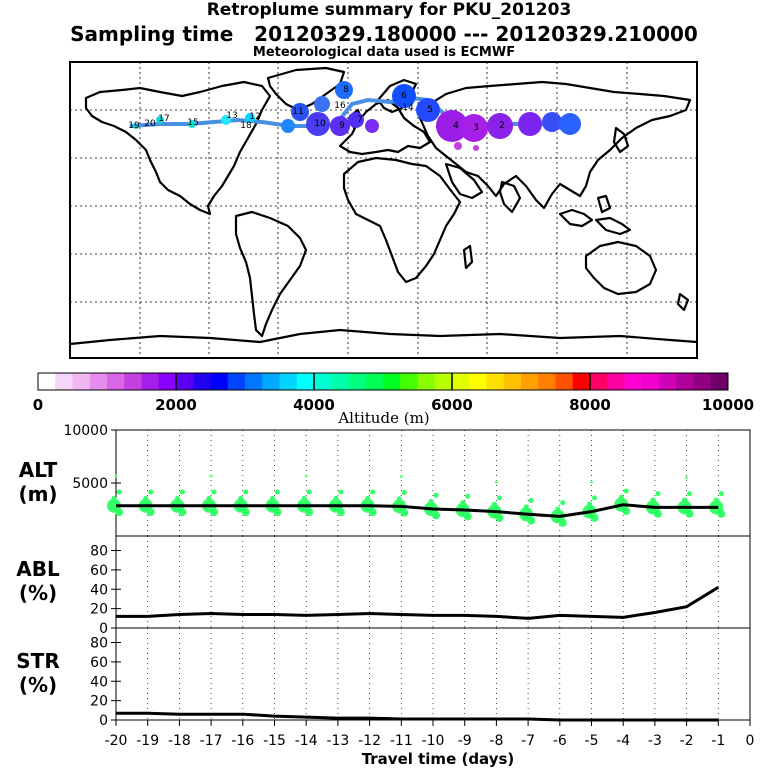 This screenshot has height=768, width=768. Describe the element at coordinates (393, 399) in the screenshot. I see `altitude-colorbar: 0 2000 4000 6000 8000 10000 Altitude (m)` at that location.